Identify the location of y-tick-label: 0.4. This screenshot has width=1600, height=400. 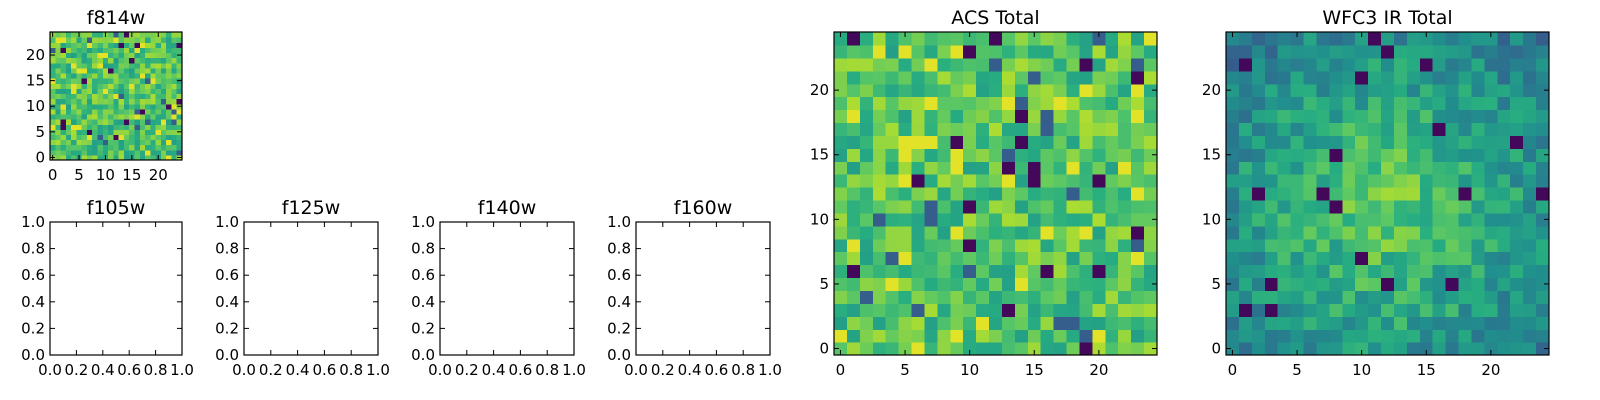
(619, 302).